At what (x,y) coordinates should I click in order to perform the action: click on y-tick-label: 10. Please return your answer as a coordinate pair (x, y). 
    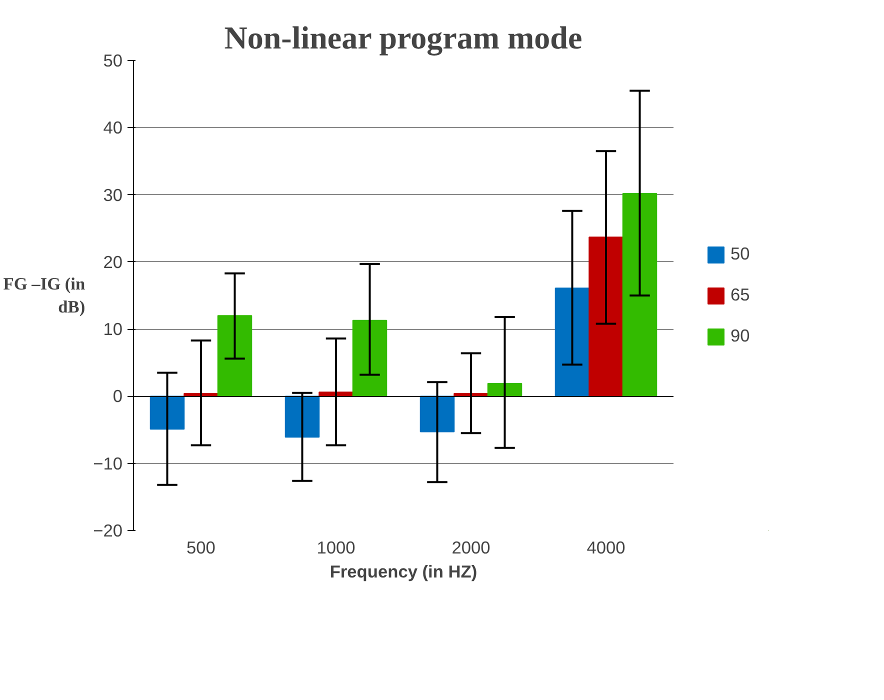
    Looking at the image, I should click on (113, 329).